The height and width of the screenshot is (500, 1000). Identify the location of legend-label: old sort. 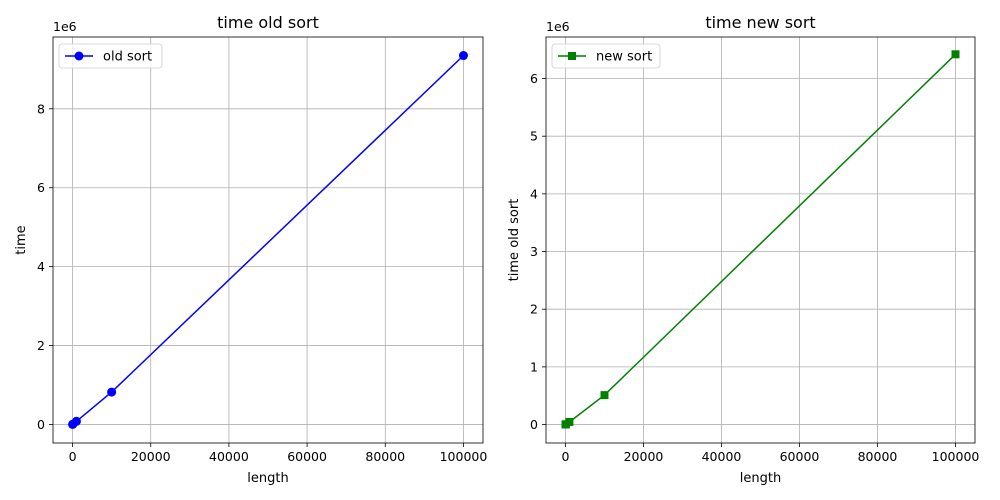
(127, 57).